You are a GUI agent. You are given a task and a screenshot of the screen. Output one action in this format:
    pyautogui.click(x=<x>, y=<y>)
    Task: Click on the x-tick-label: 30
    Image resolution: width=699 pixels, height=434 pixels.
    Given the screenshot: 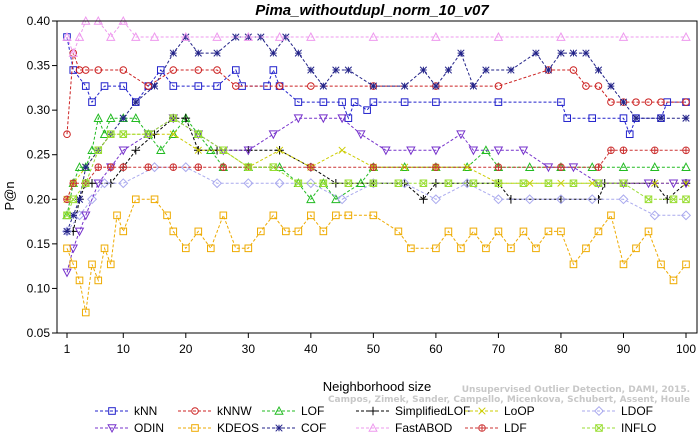 What is the action you would take?
    pyautogui.click(x=249, y=349)
    